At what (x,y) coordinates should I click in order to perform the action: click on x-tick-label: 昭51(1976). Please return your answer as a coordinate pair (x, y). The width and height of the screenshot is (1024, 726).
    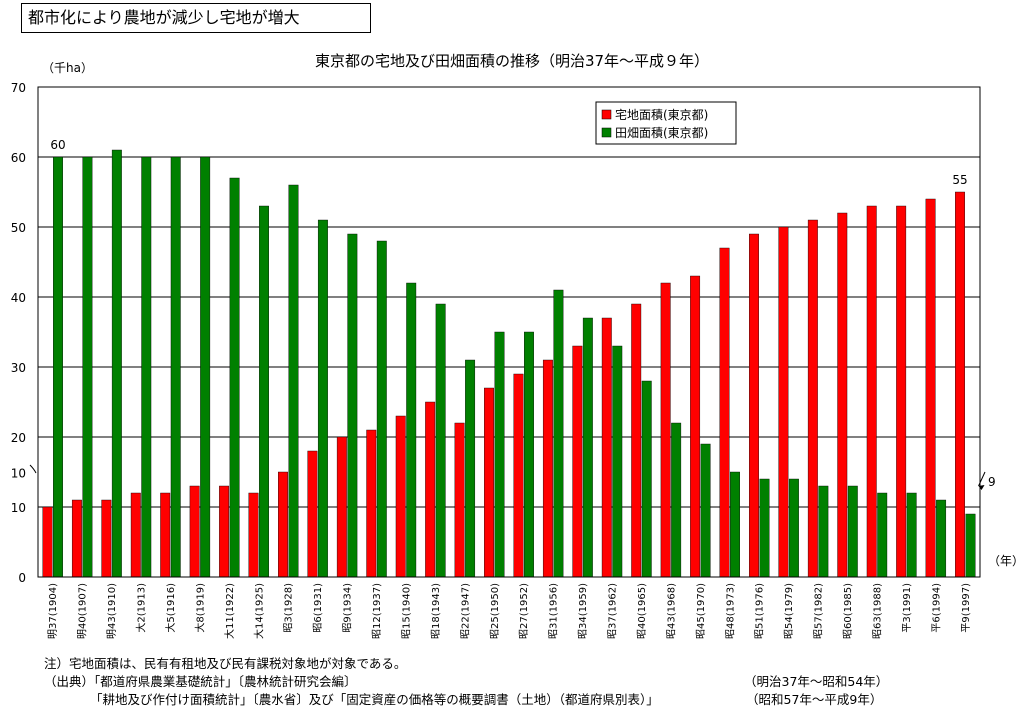
    Looking at the image, I should click on (760, 611).